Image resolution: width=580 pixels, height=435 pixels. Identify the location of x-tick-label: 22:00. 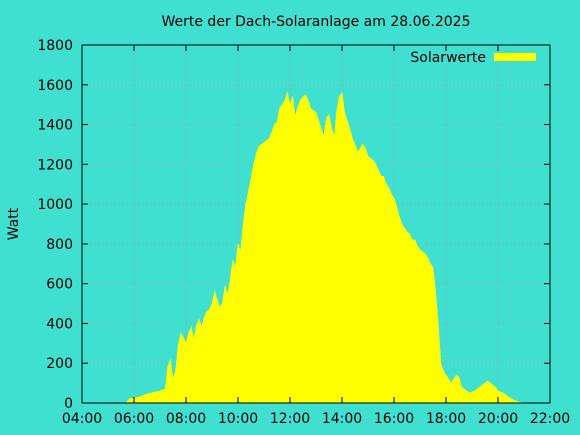
(550, 419).